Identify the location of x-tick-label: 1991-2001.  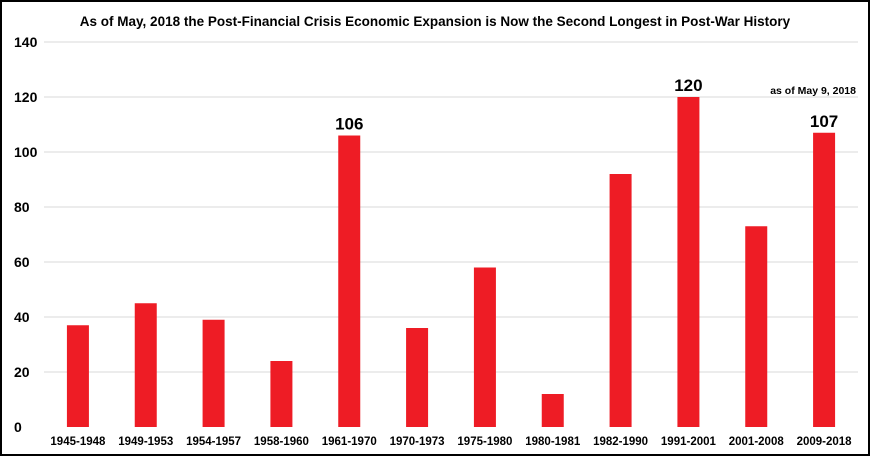
(689, 442).